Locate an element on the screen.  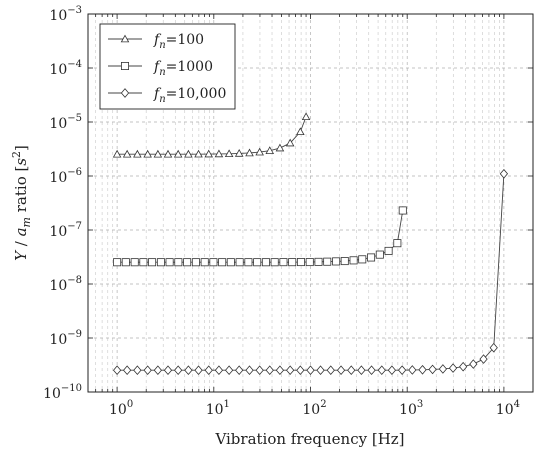
y-tick-label: 10⁻⁵ is located at coordinates (65, 122).